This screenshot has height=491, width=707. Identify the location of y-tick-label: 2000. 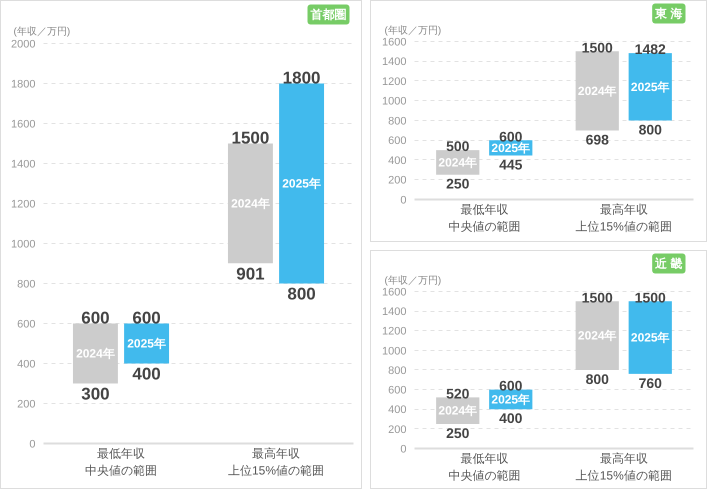
(23, 44).